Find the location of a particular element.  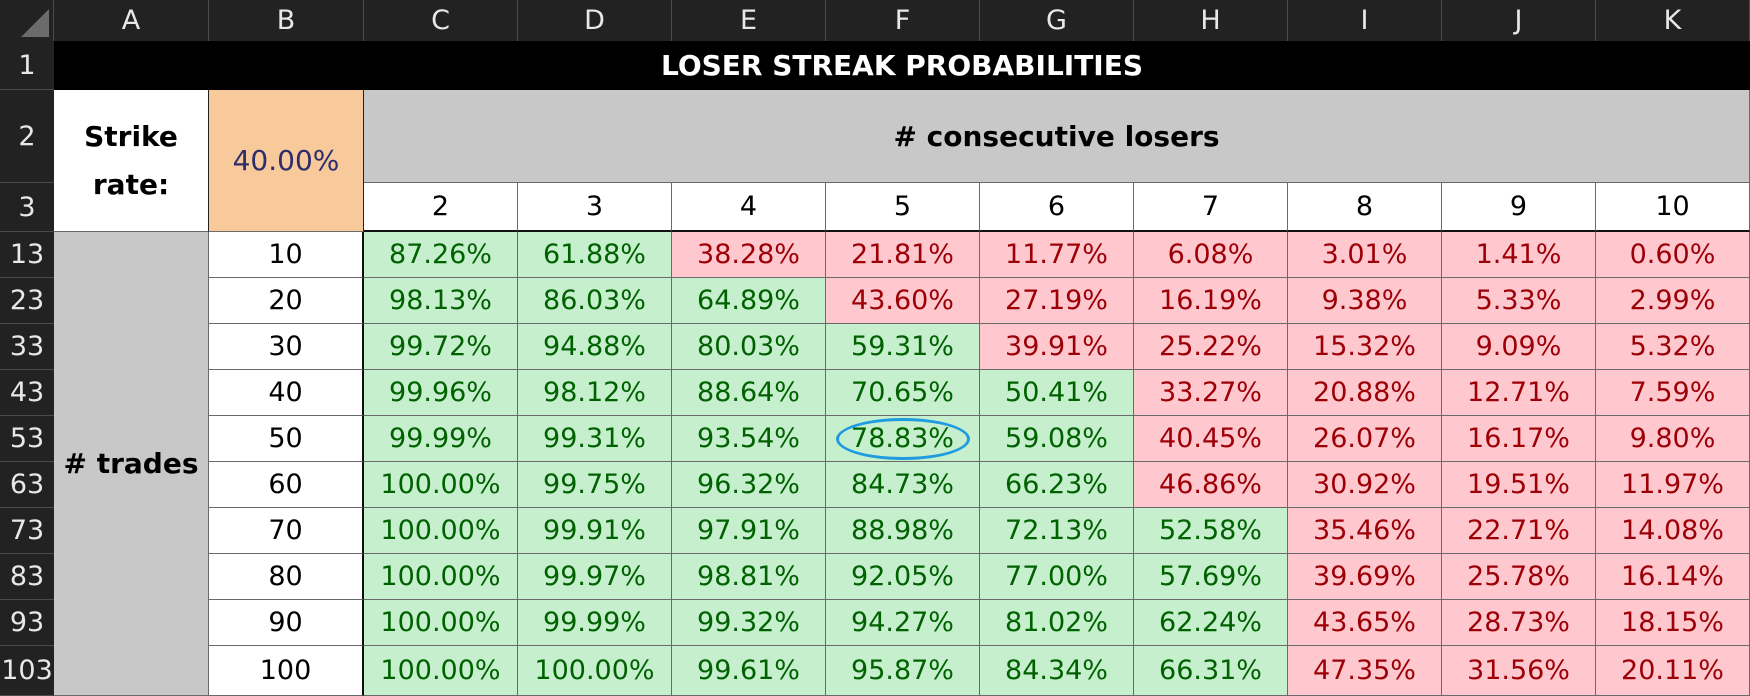

probability-cell: 99.61% is located at coordinates (749, 671).